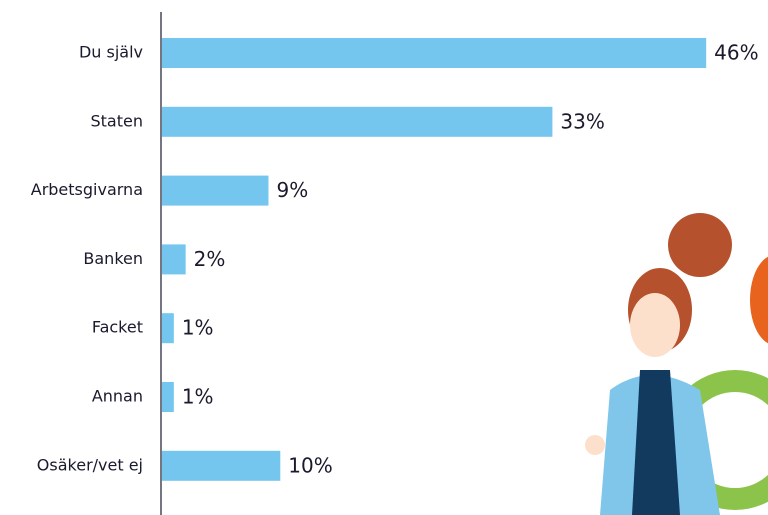 The height and width of the screenshot is (515, 768). What do you see at coordinates (700, 245) in the screenshot?
I see `illustration-bun` at bounding box center [700, 245].